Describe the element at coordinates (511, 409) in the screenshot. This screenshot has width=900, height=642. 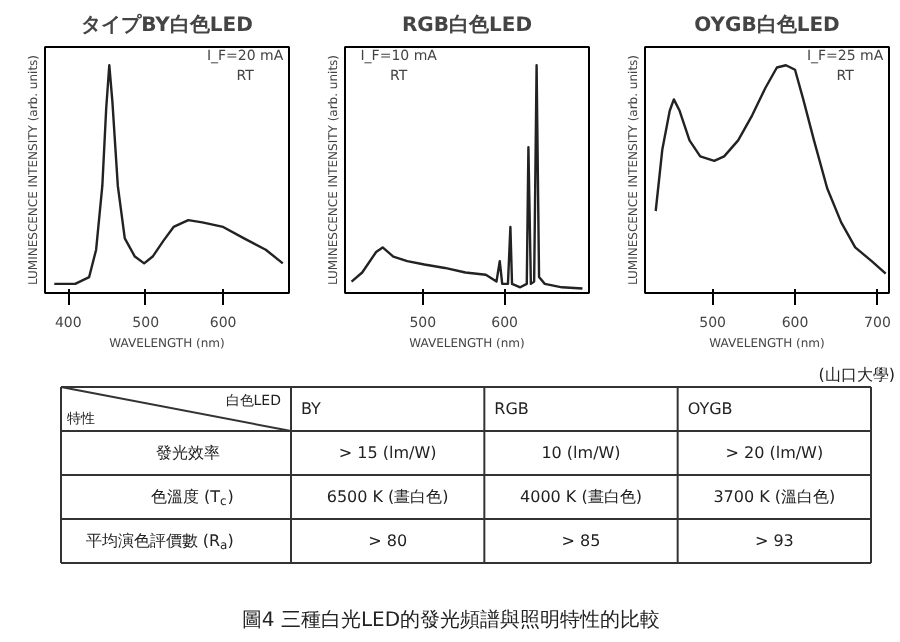
I see `category-label: RGB` at that location.